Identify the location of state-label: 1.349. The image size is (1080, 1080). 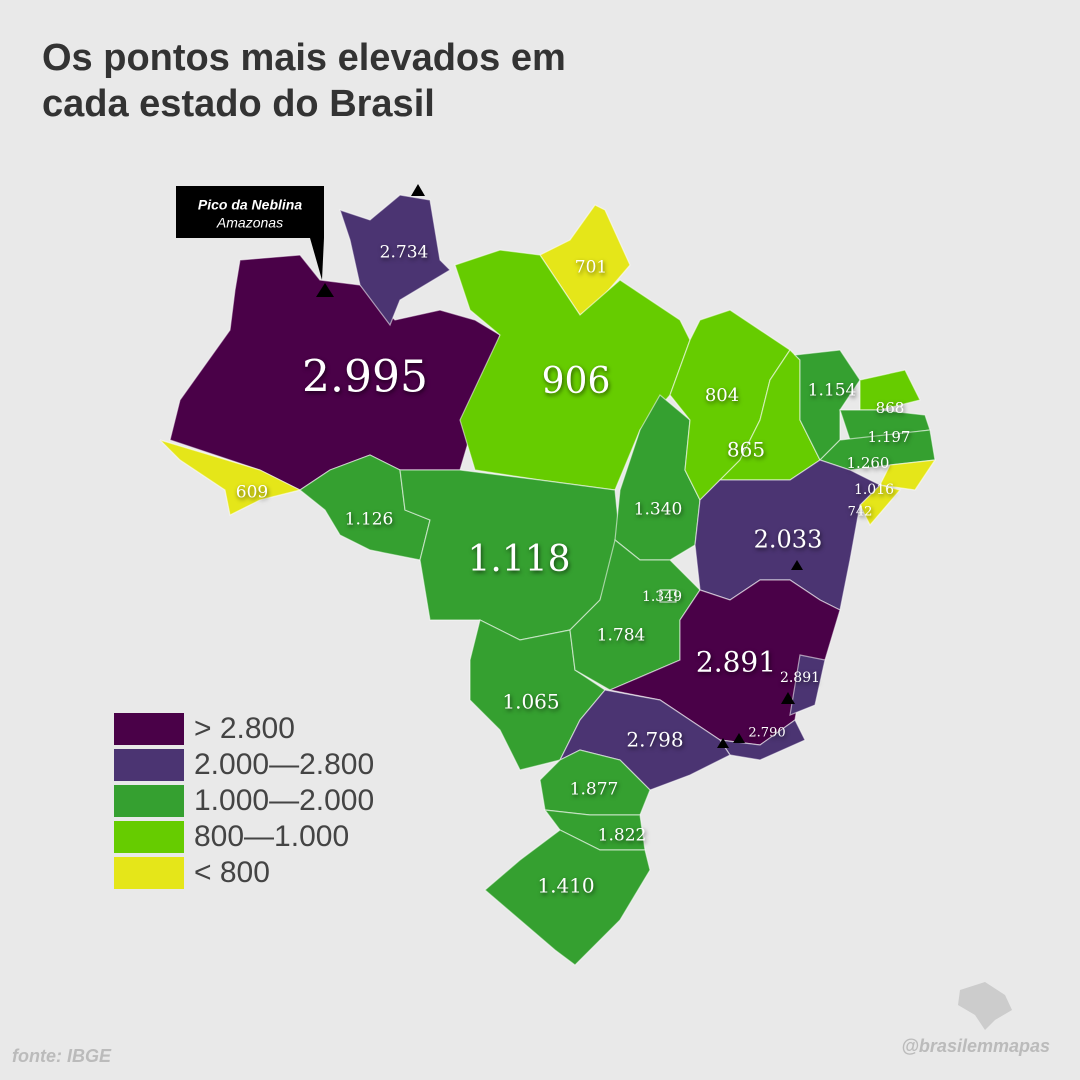
(662, 597).